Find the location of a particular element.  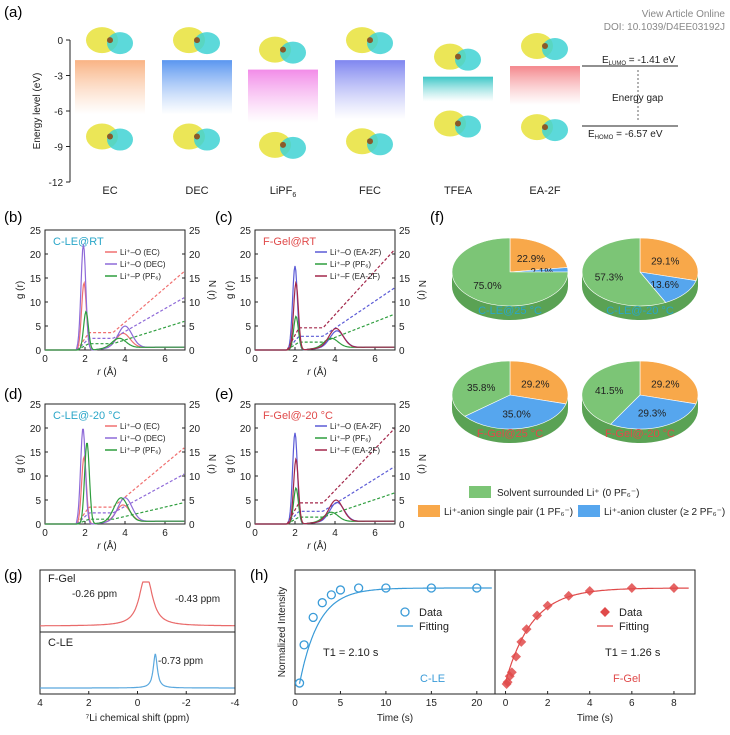

peak-annotation: -0.73 ppm is located at coordinates (180, 661).